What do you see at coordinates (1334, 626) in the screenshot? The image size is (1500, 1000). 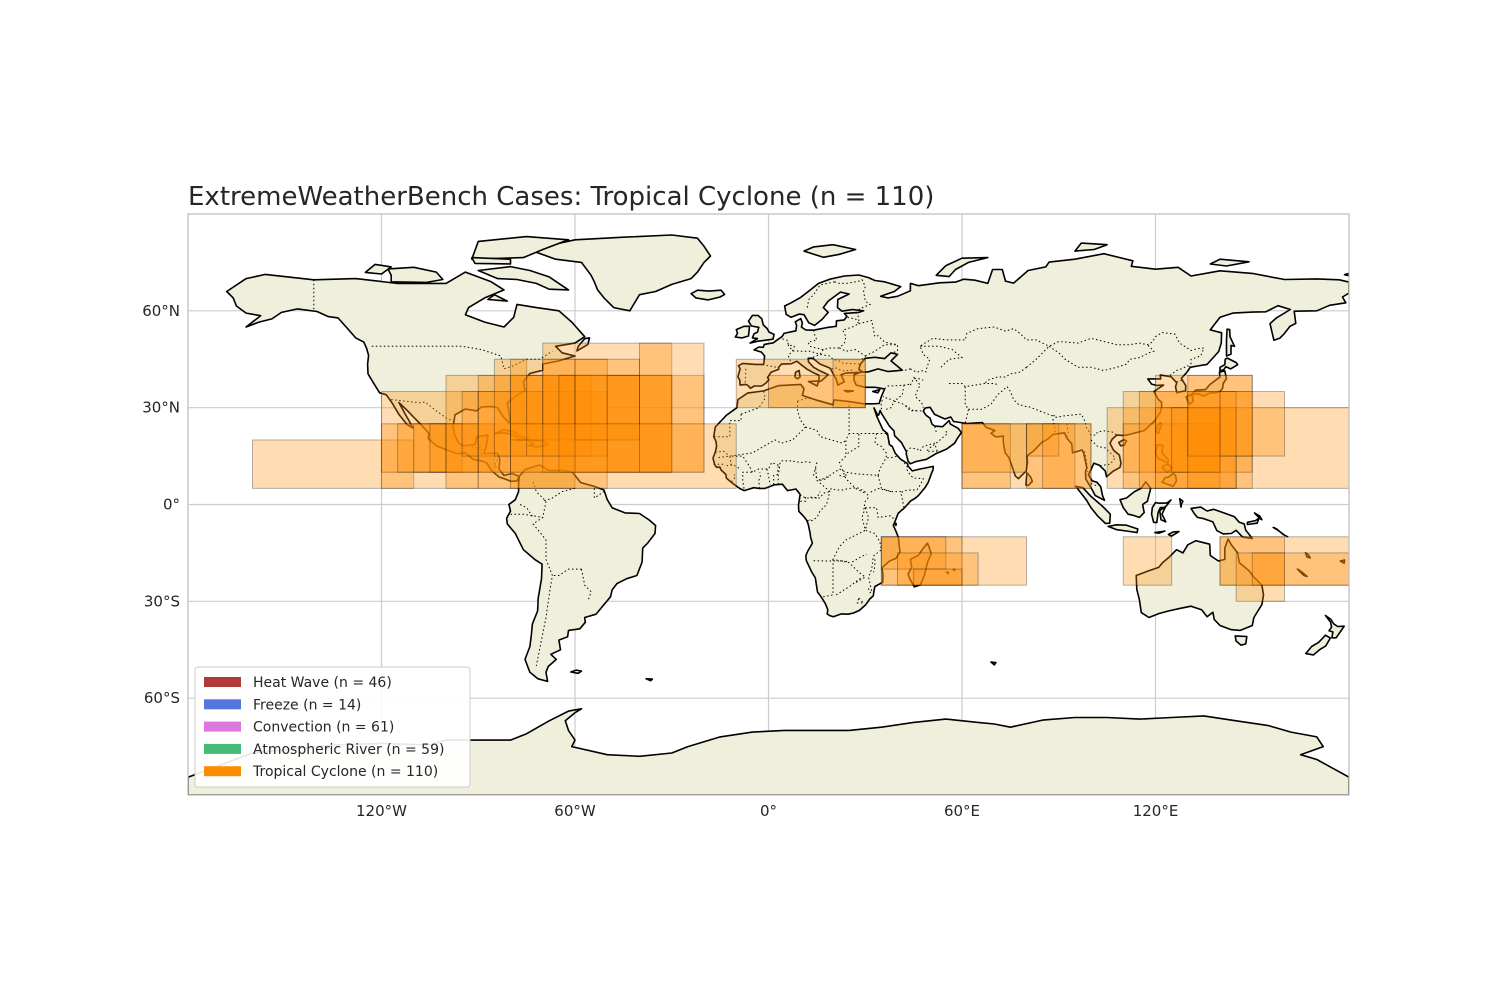 I see `landmass-new-zealand-north` at bounding box center [1334, 626].